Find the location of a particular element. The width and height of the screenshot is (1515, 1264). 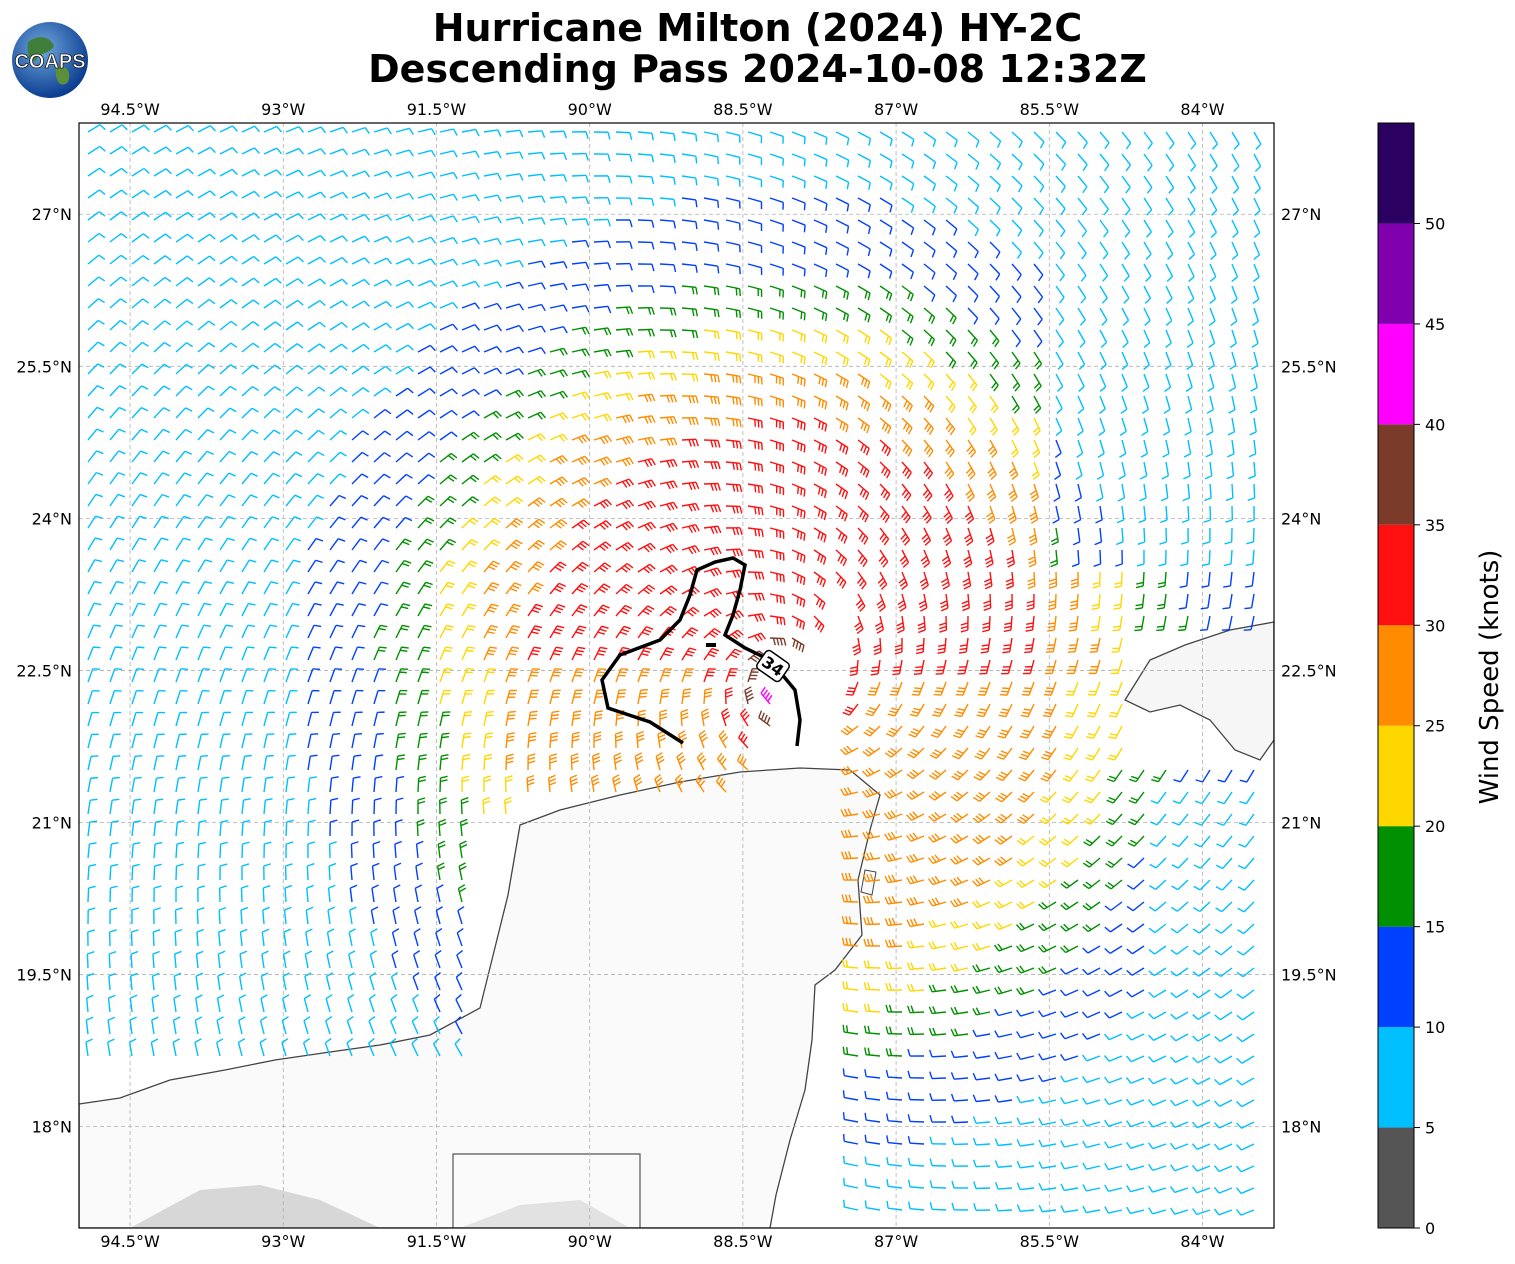

colorbar-bin is located at coordinates (1396, 1077).